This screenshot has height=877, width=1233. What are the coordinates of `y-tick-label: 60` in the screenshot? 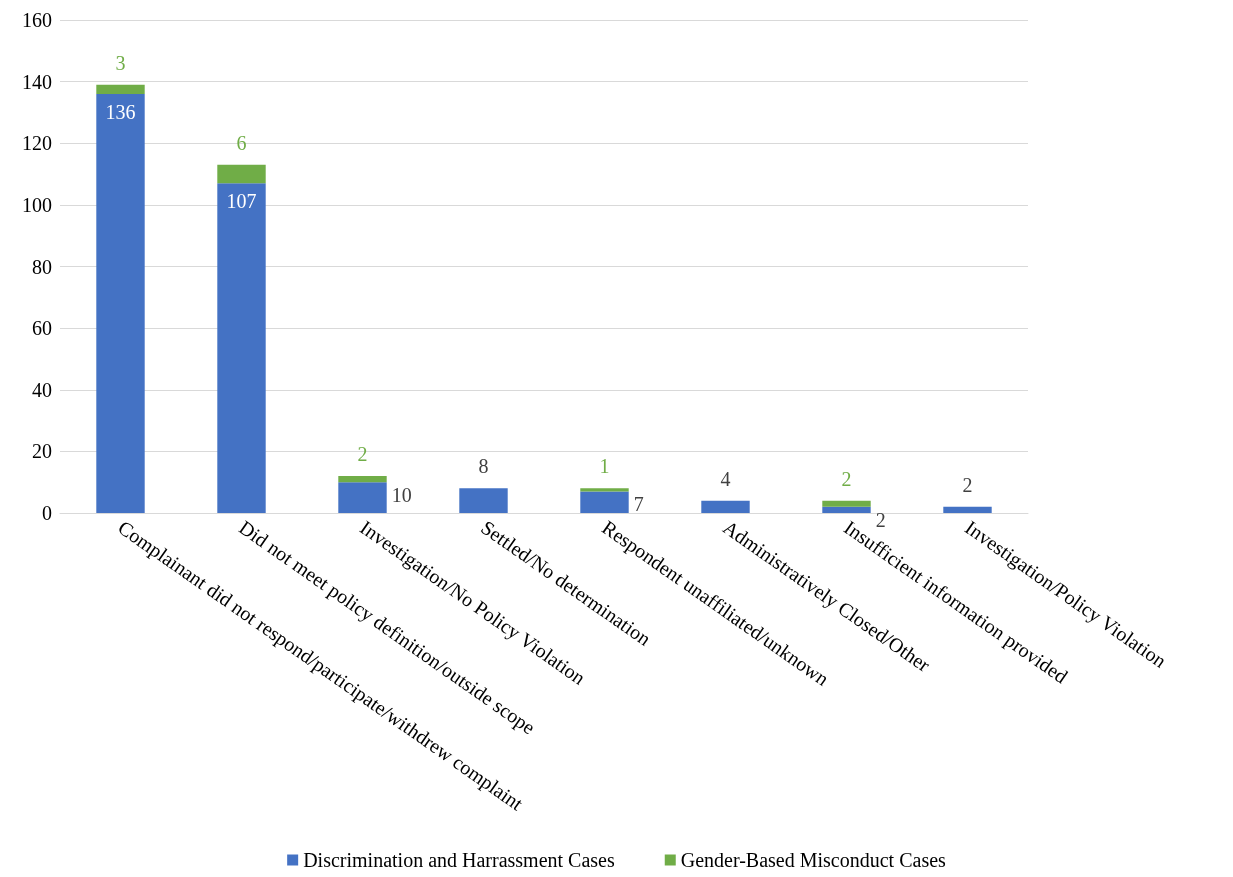 It's located at (42, 328).